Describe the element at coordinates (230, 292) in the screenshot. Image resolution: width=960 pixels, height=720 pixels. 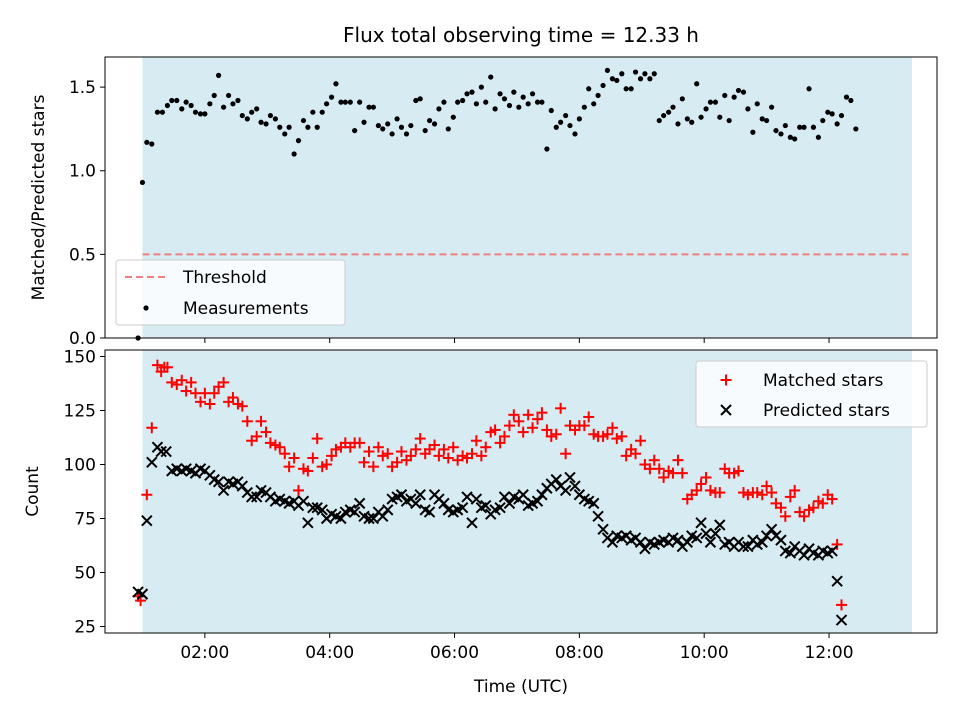
I see `ratio-legend: Threshold Measurements` at that location.